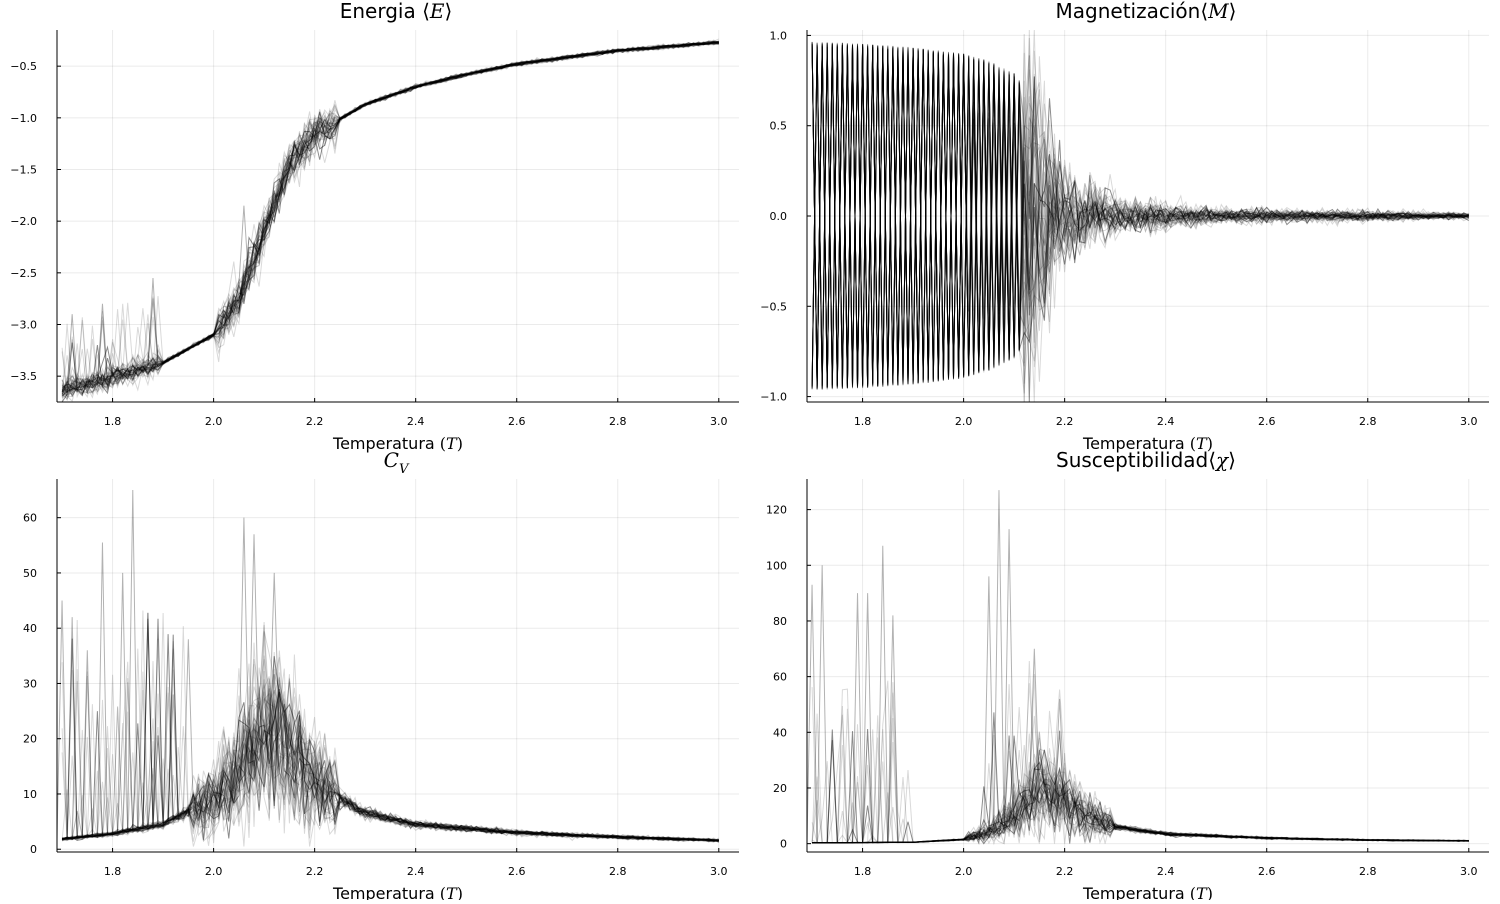  I want to click on y-tick-label: 60, so click(780, 677).